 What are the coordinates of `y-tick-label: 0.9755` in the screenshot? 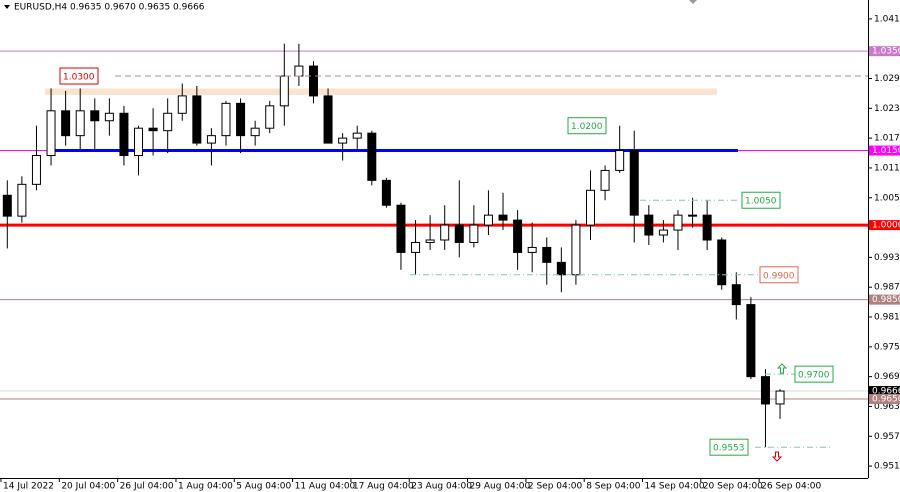 It's located at (887, 347).